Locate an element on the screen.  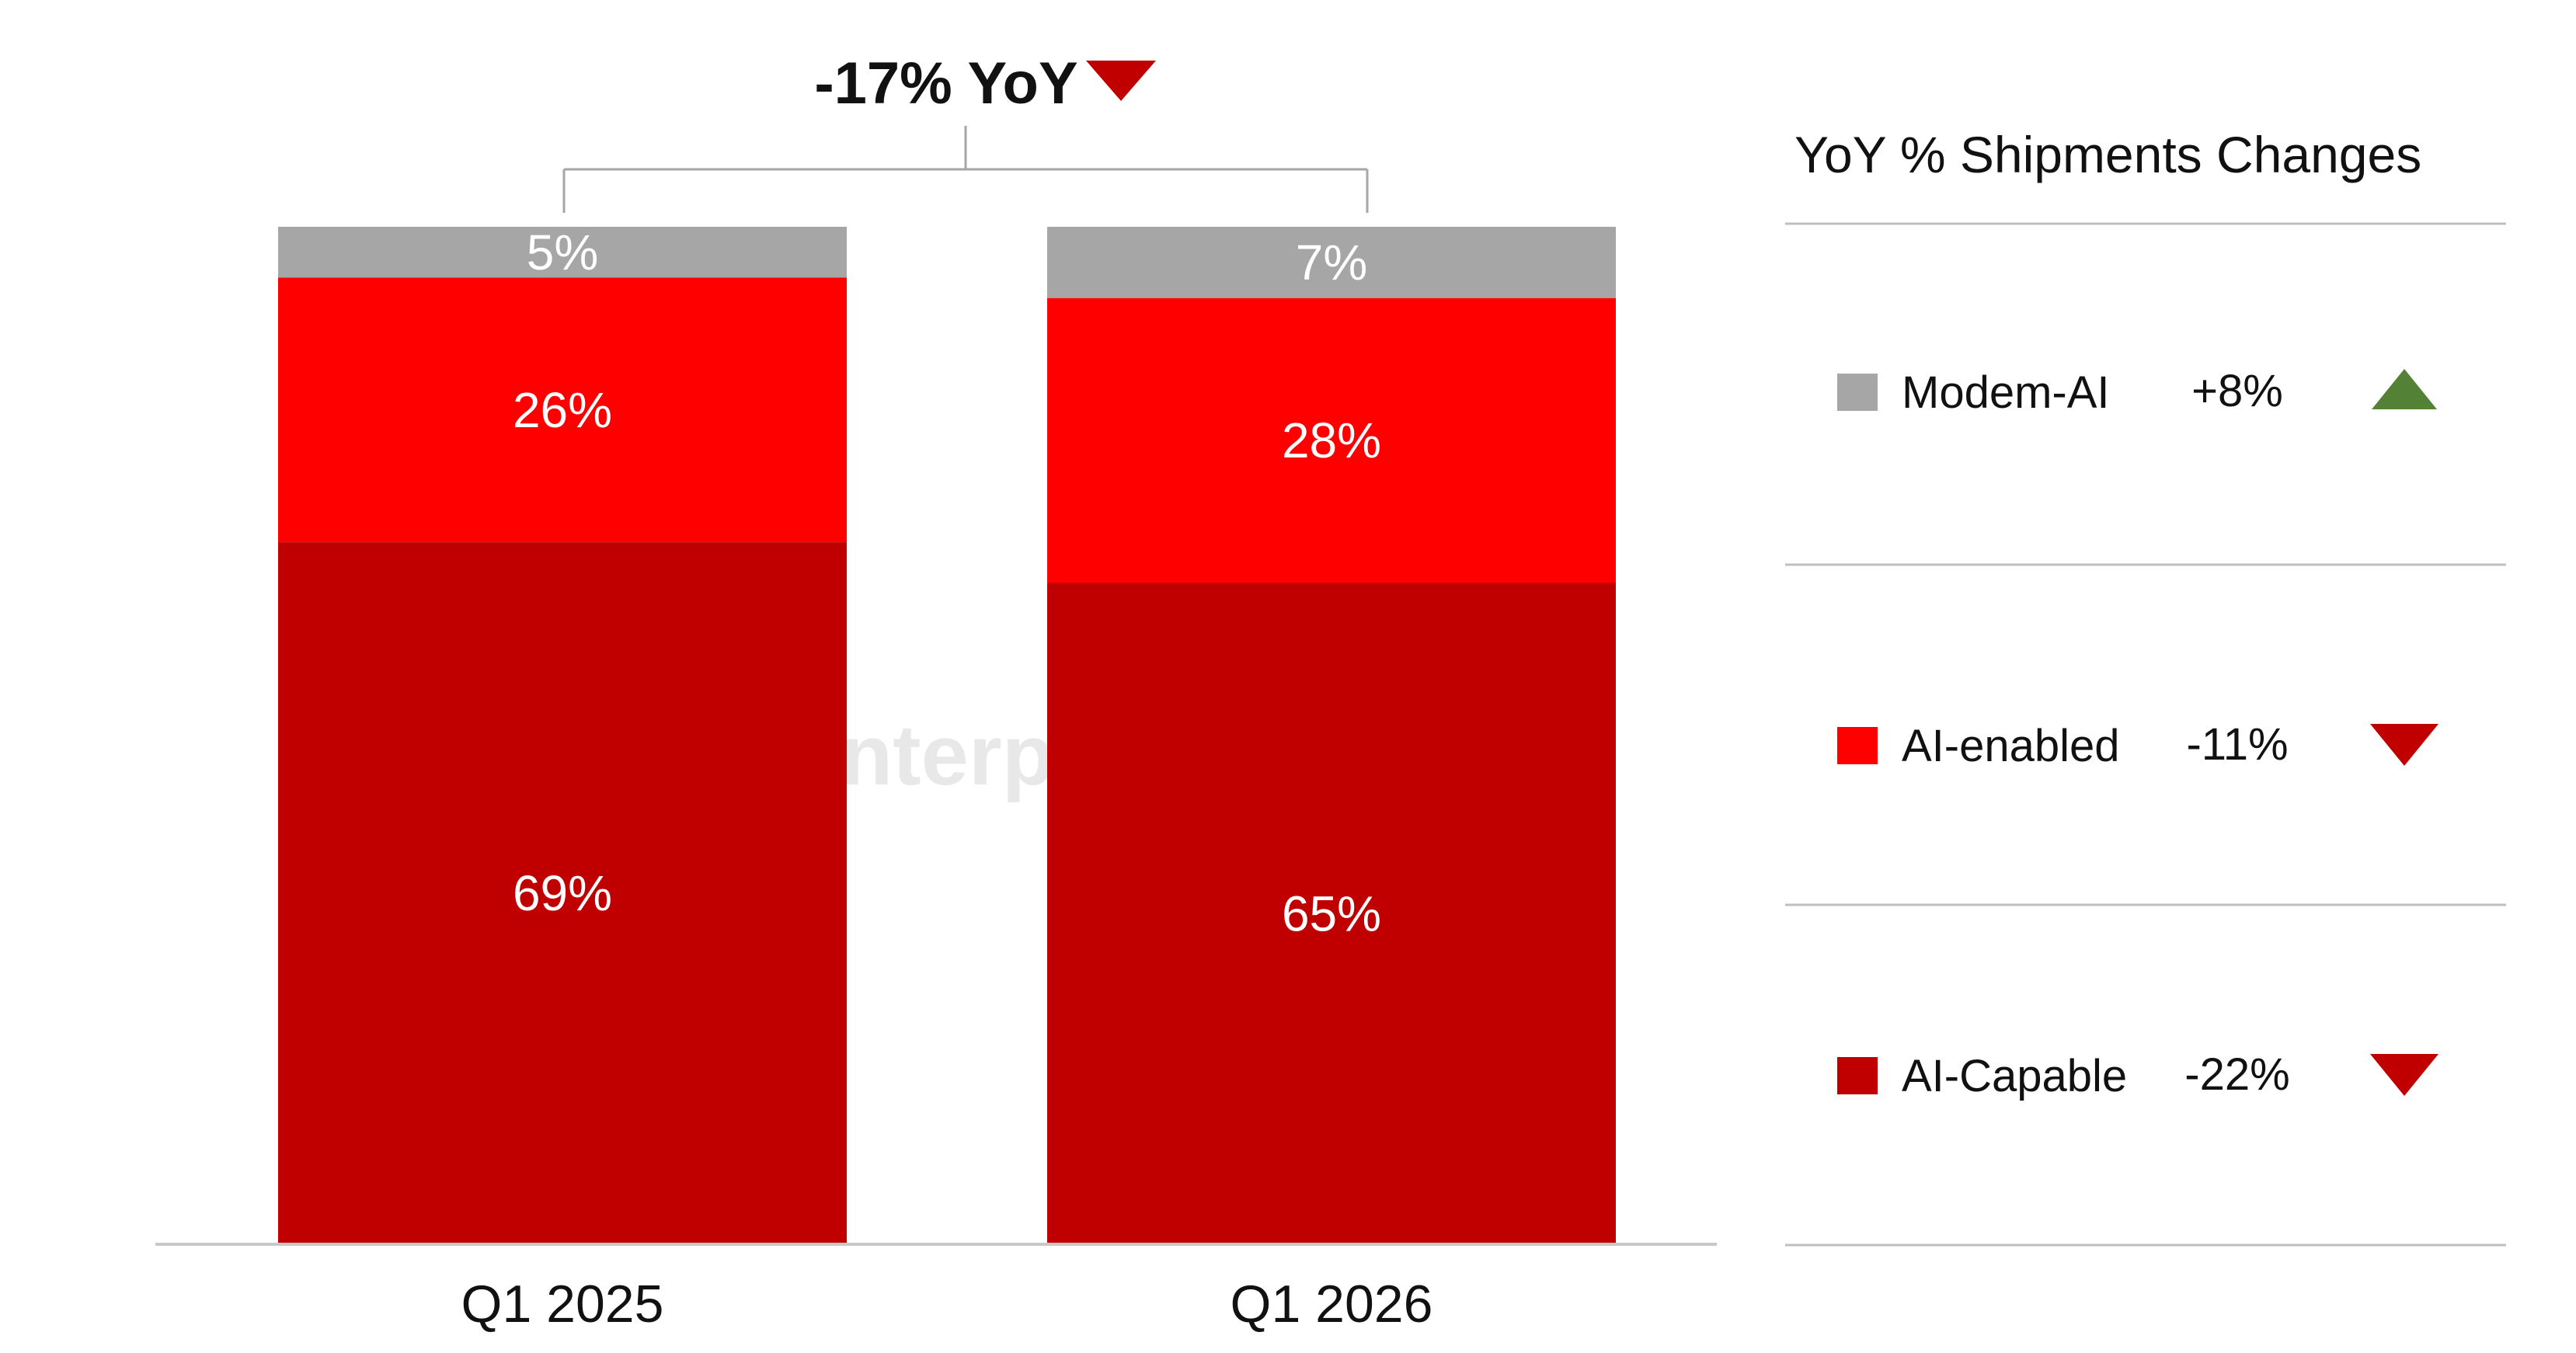
data-label-modem-ai: 7% is located at coordinates (1332, 262).